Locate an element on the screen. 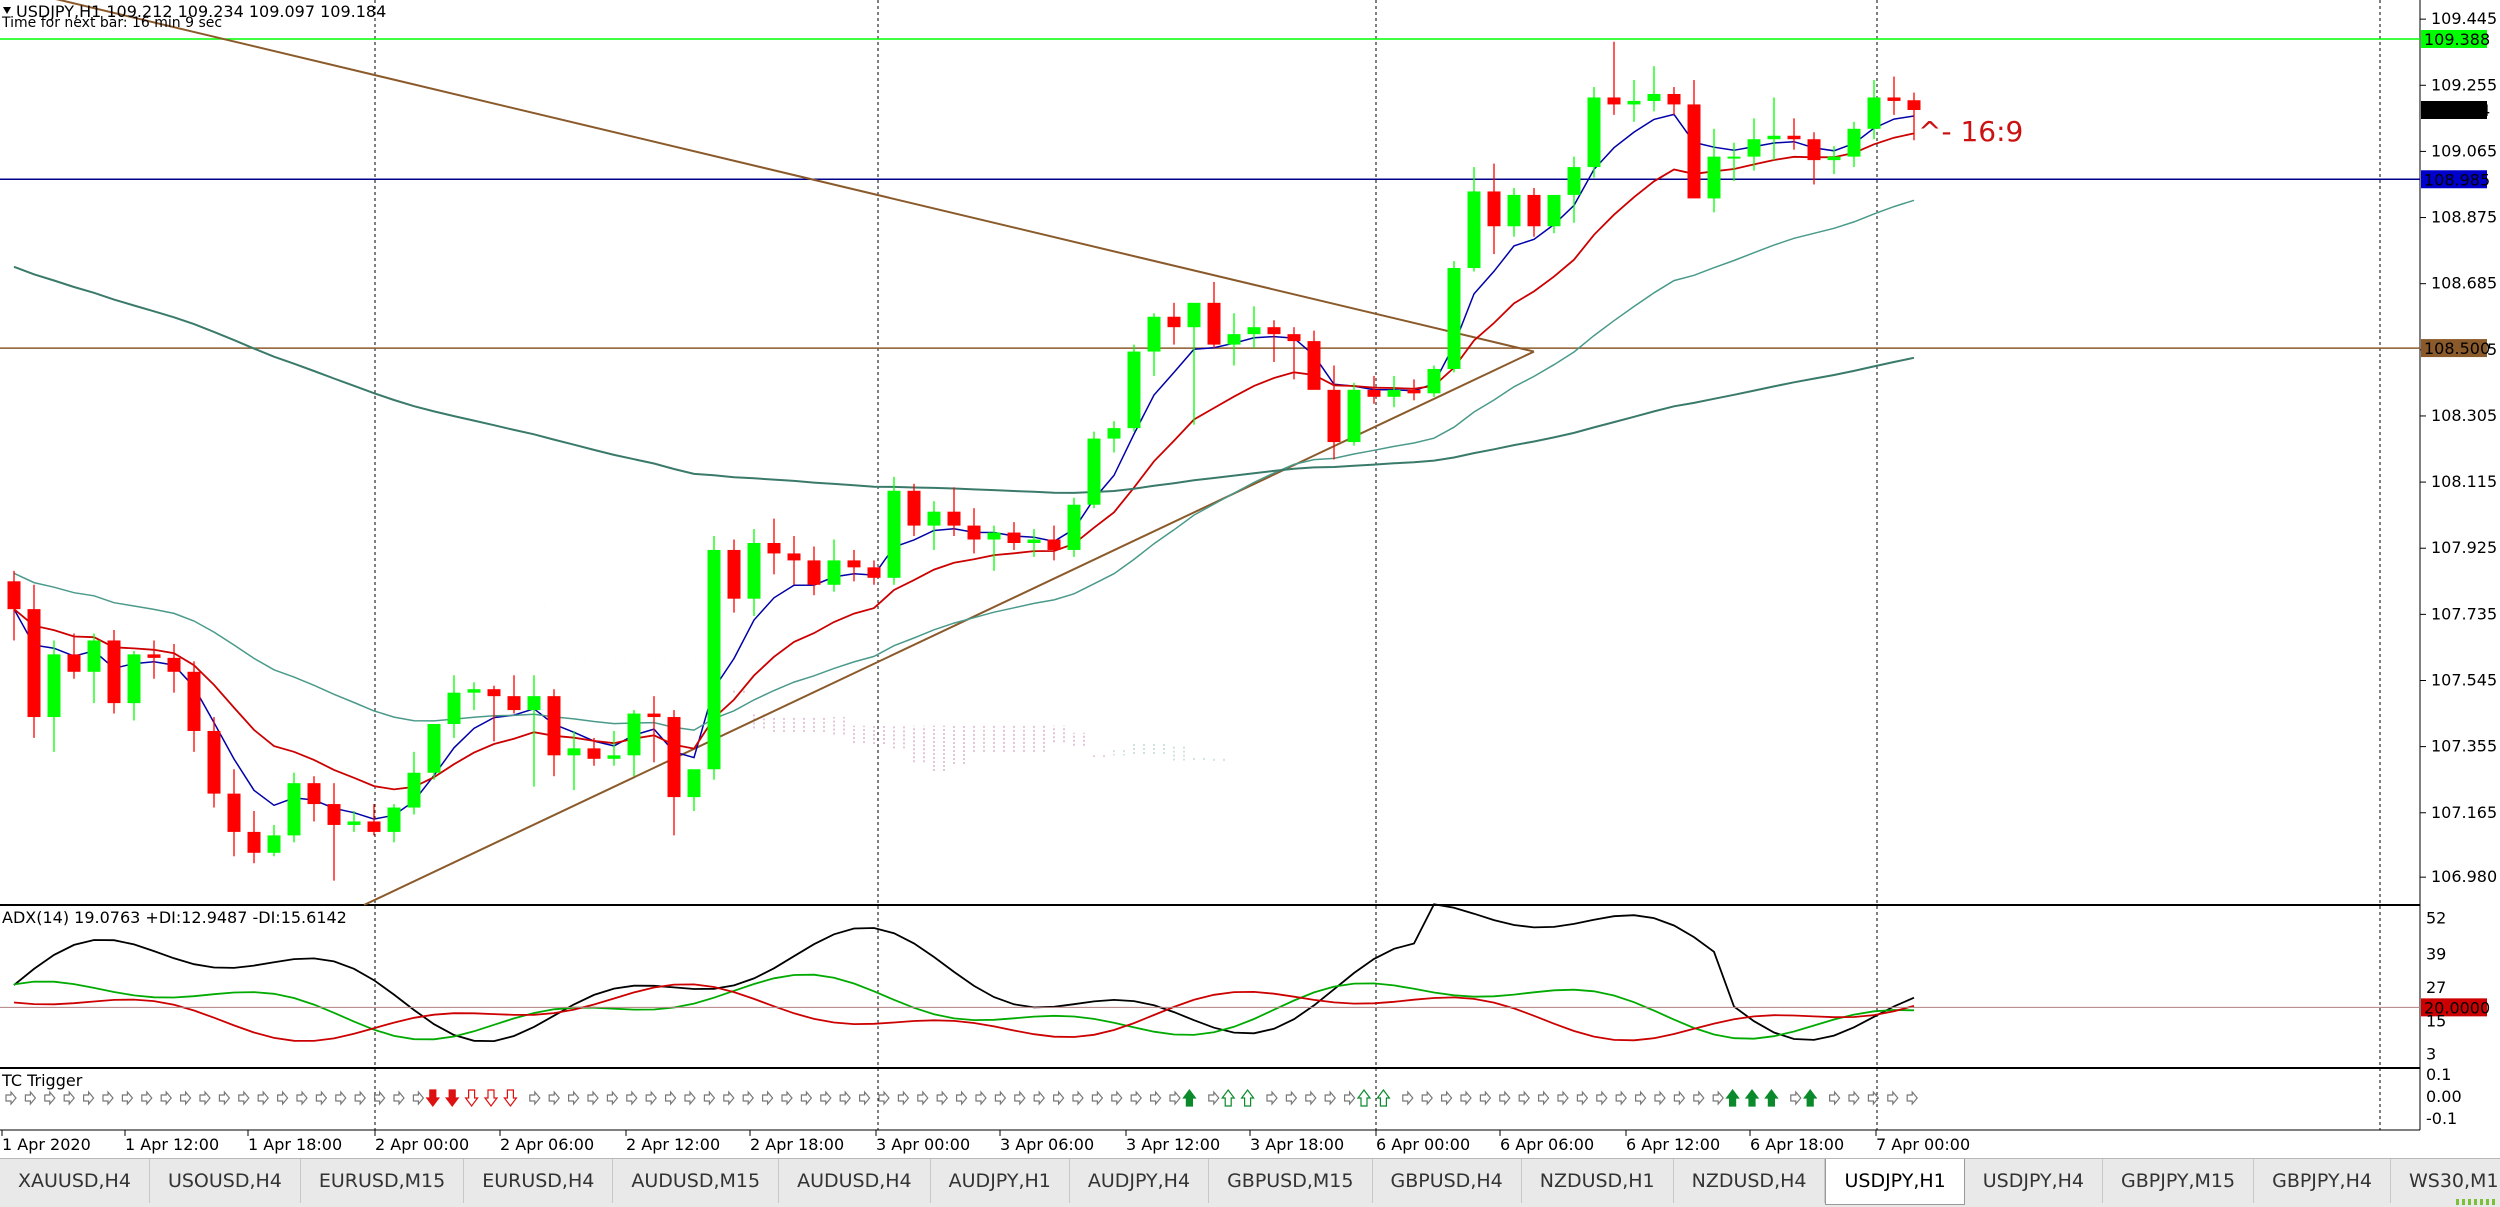 This screenshot has height=1207, width=2500. tab-nzdusd-h1: NZDUSD,H1 is located at coordinates (1598, 1181).